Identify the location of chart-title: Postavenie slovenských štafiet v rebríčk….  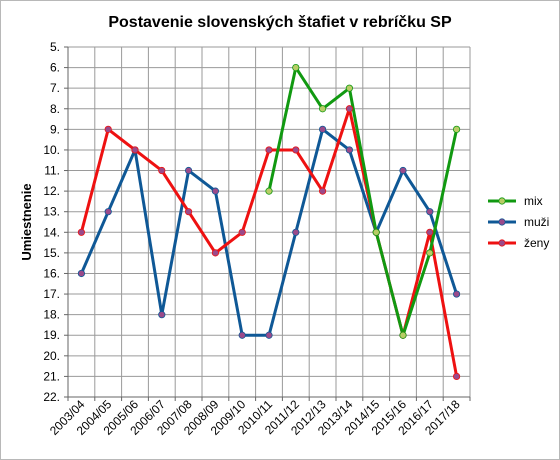
(280, 22).